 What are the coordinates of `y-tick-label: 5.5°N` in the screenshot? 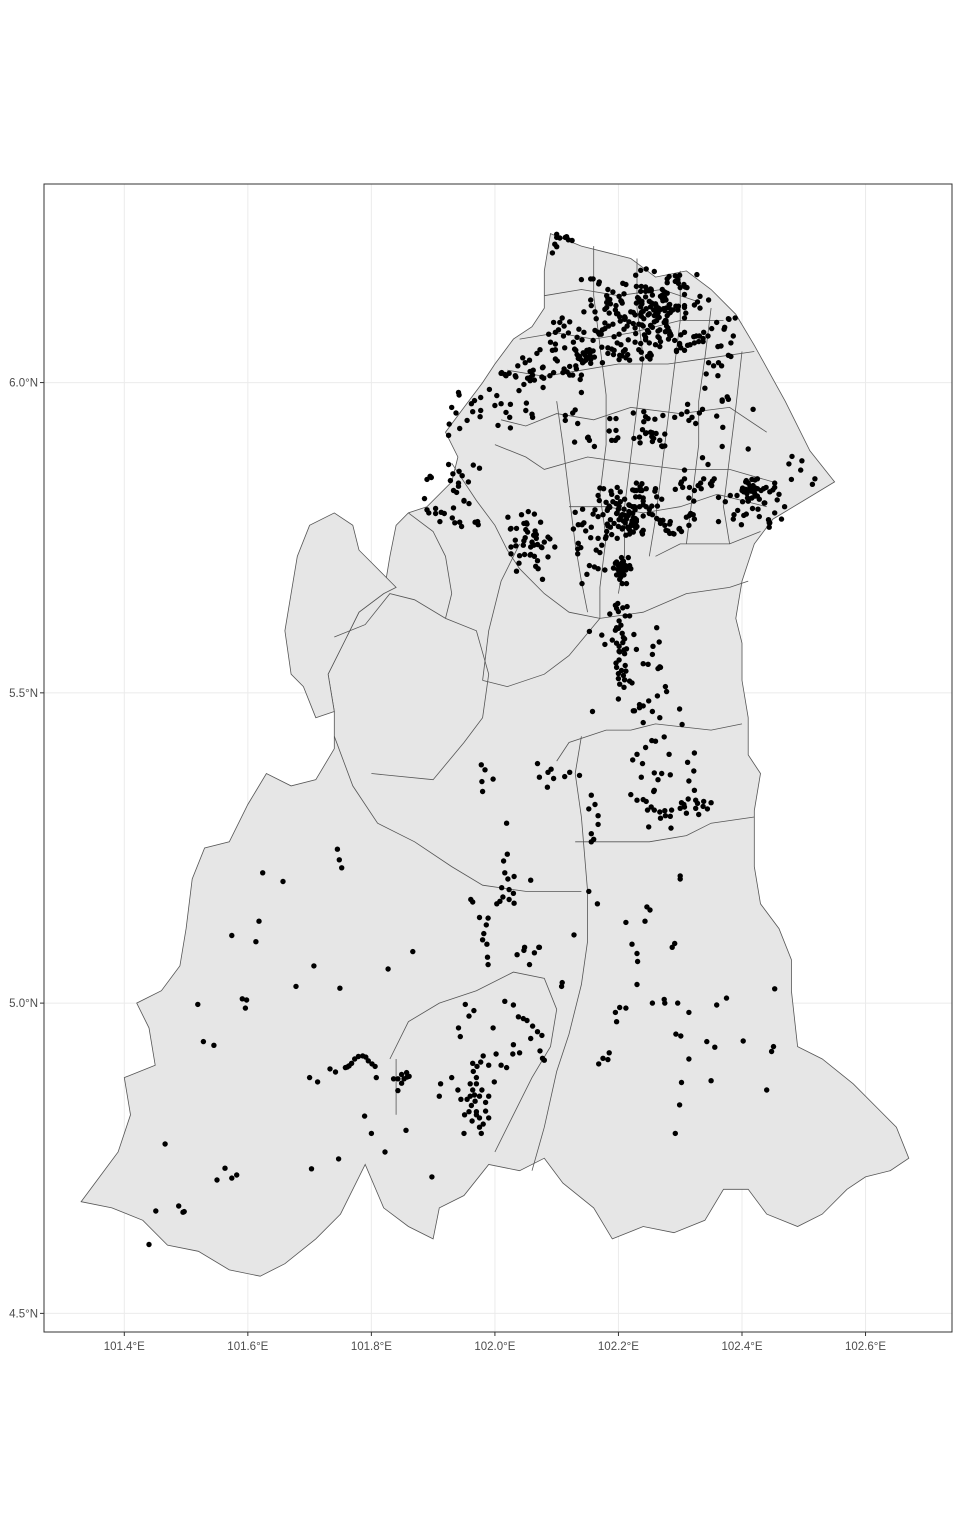 It's located at (23, 694).